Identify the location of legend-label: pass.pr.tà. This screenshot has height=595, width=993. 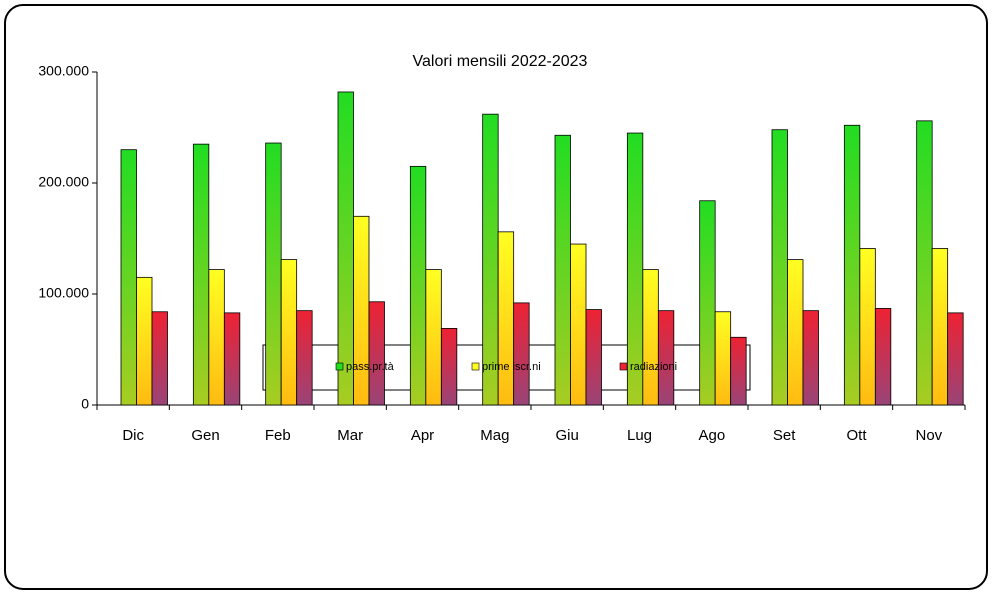
(370, 367).